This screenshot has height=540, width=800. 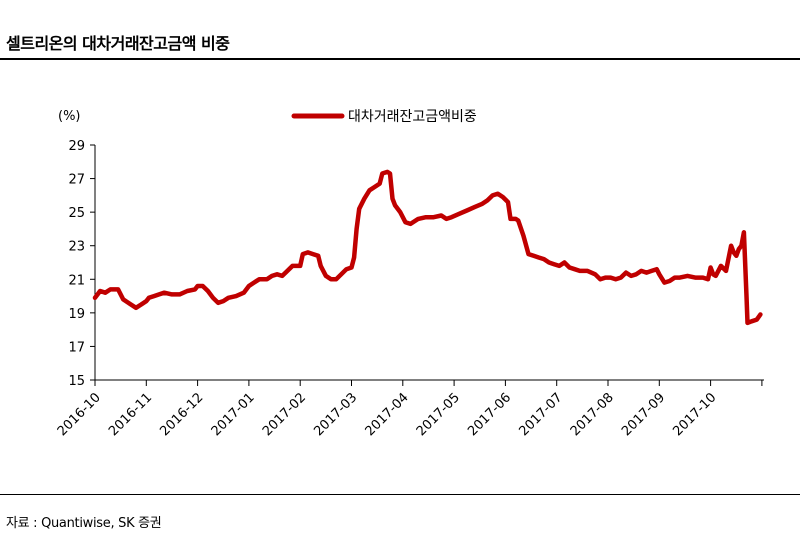 What do you see at coordinates (81, 264) in the screenshot?
I see `y-axis: 15 17 19 21 23 25 27 29` at bounding box center [81, 264].